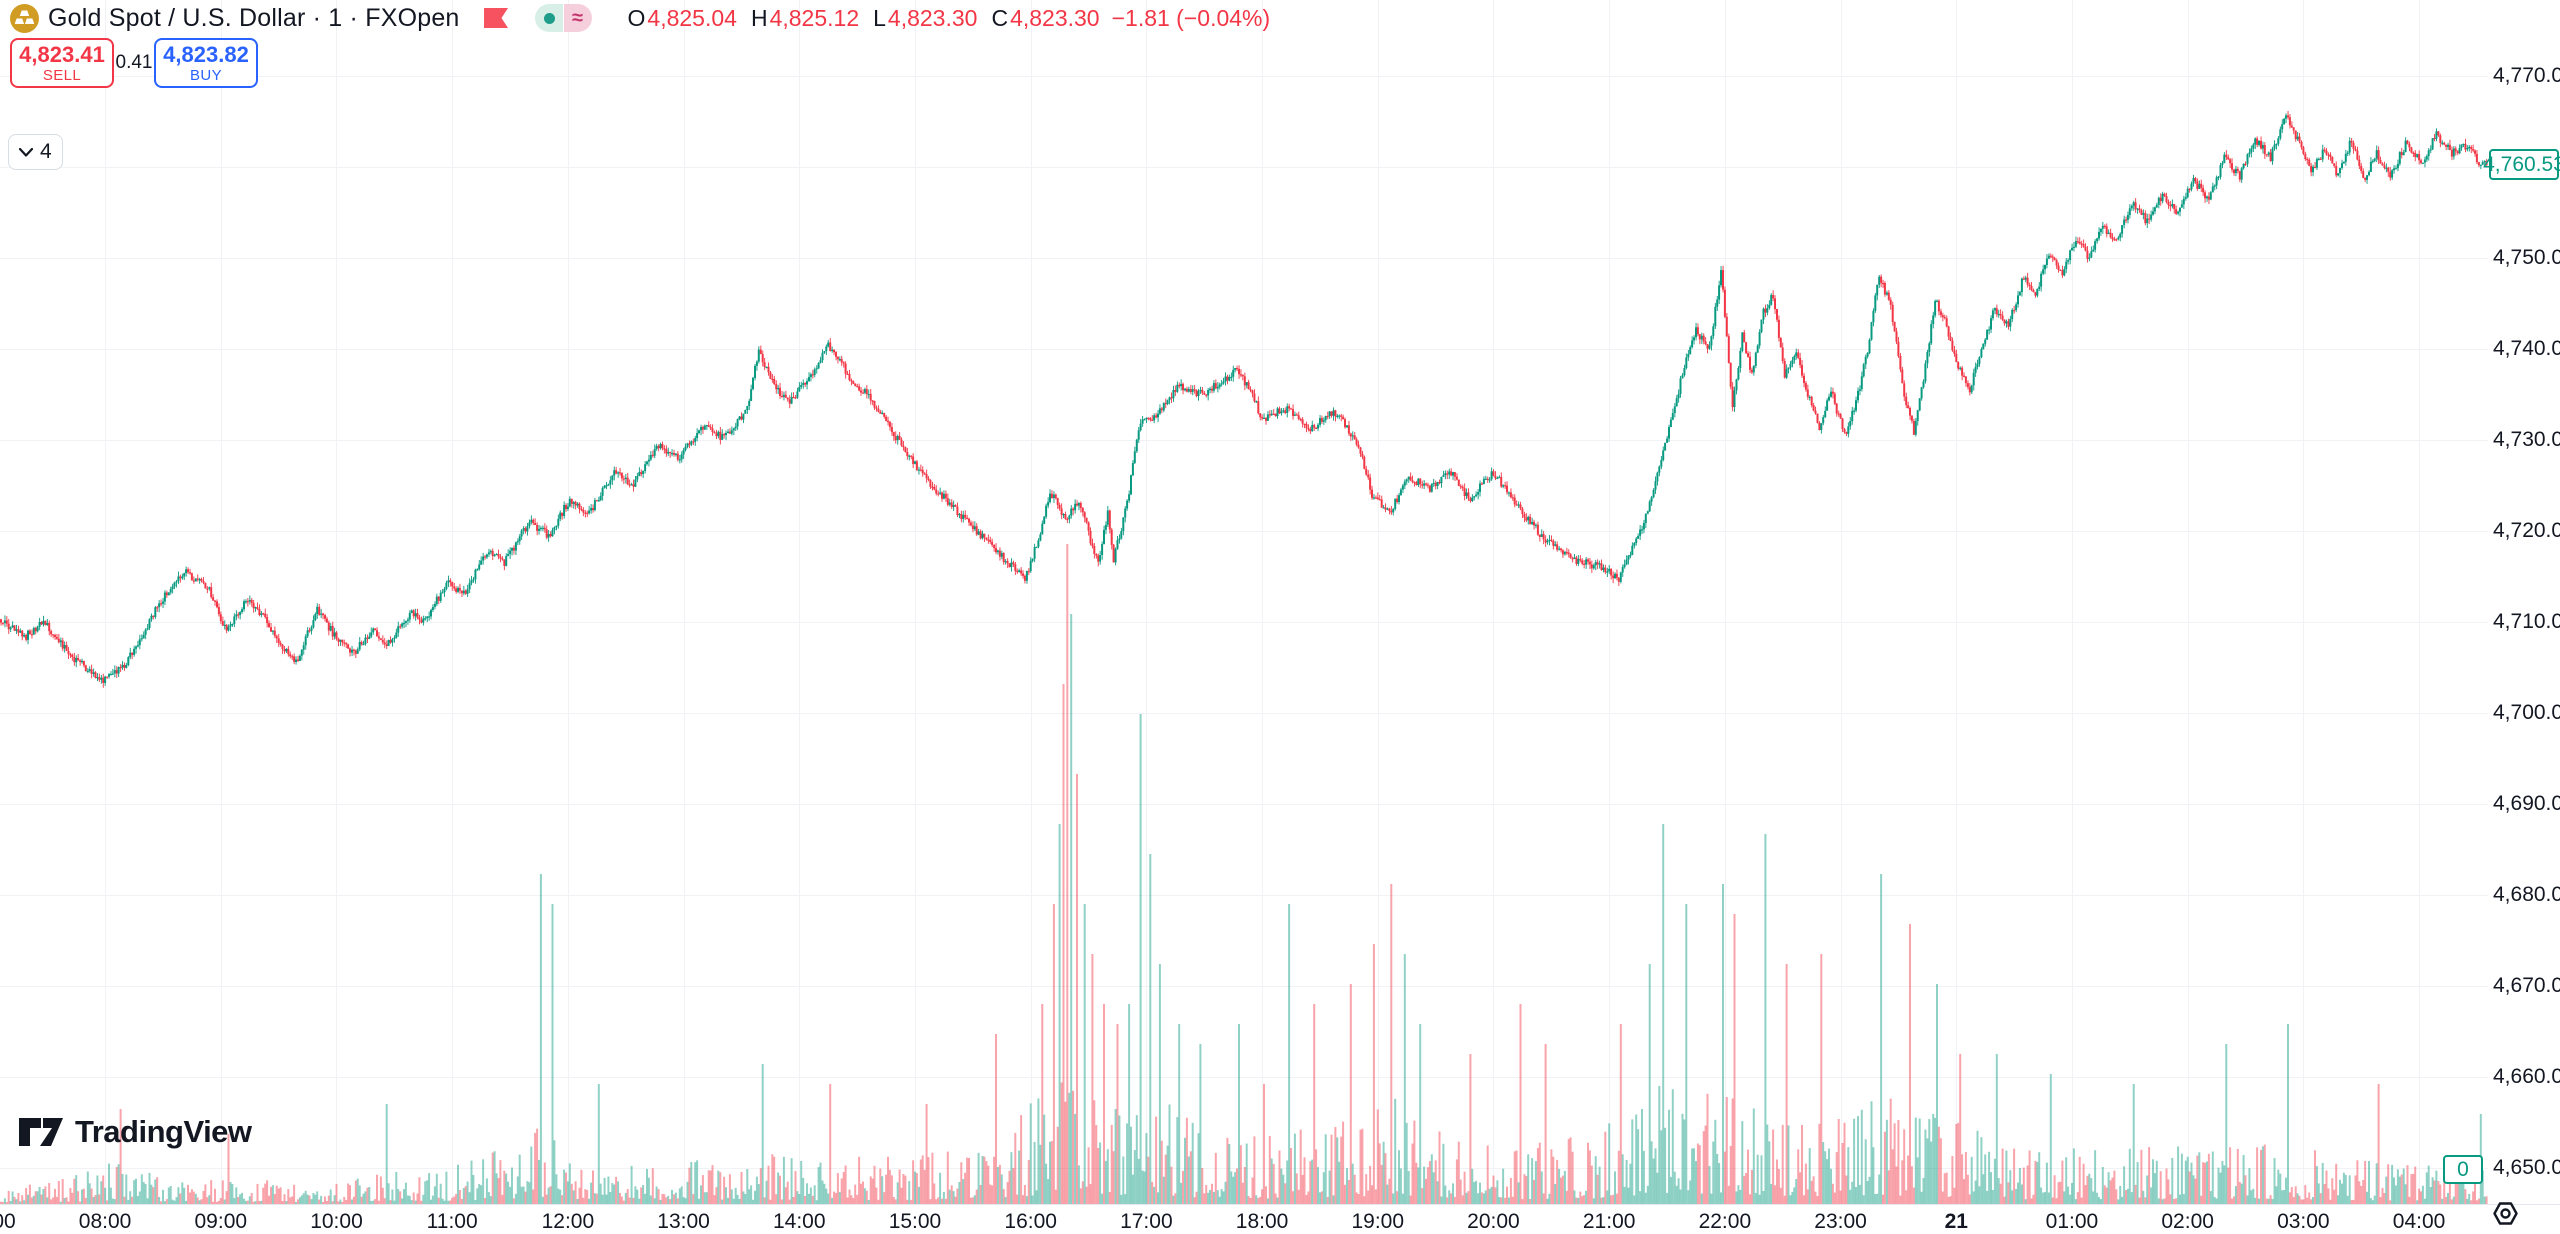 The height and width of the screenshot is (1234, 2560). Describe the element at coordinates (41, 1132) in the screenshot. I see `tradingview-mark-icon` at that location.